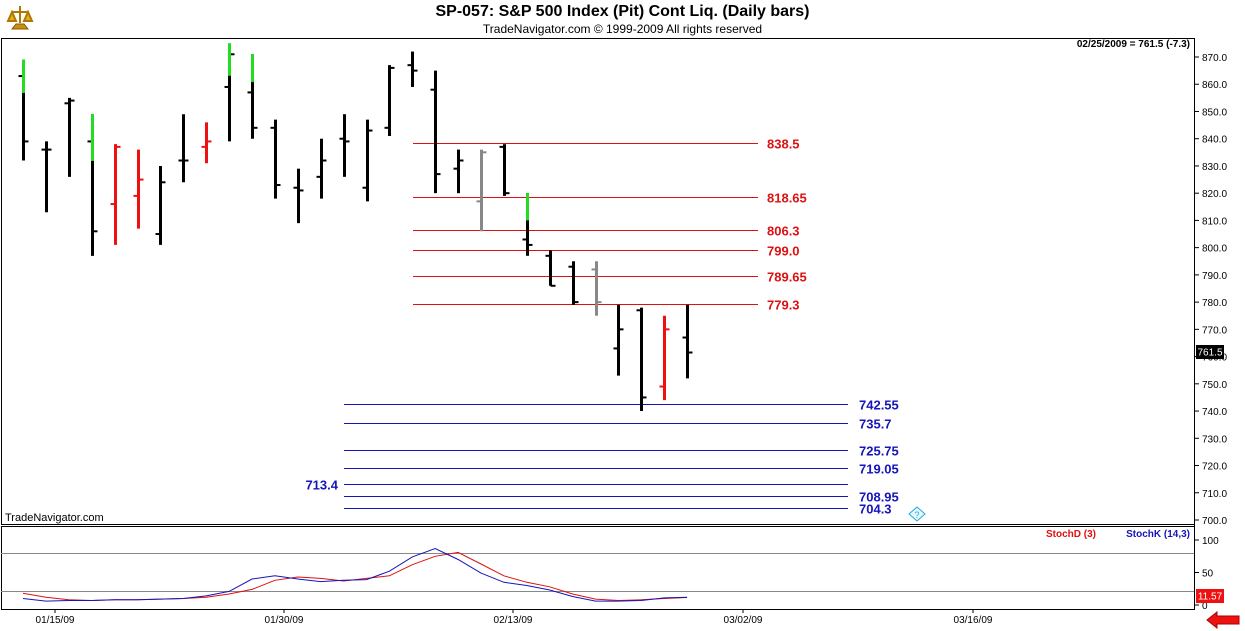 This screenshot has width=1245, height=631. Describe the element at coordinates (787, 277) in the screenshot. I see `level-label: 789.65` at that location.